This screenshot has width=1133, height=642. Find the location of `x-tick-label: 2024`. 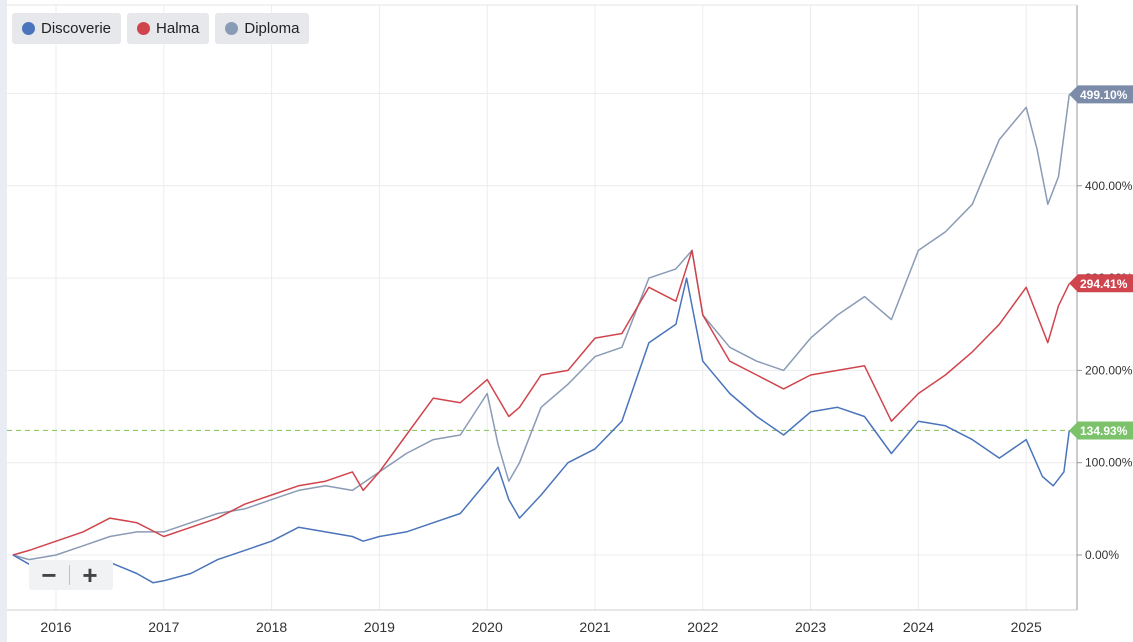

x-tick-label: 2024 is located at coordinates (918, 627).